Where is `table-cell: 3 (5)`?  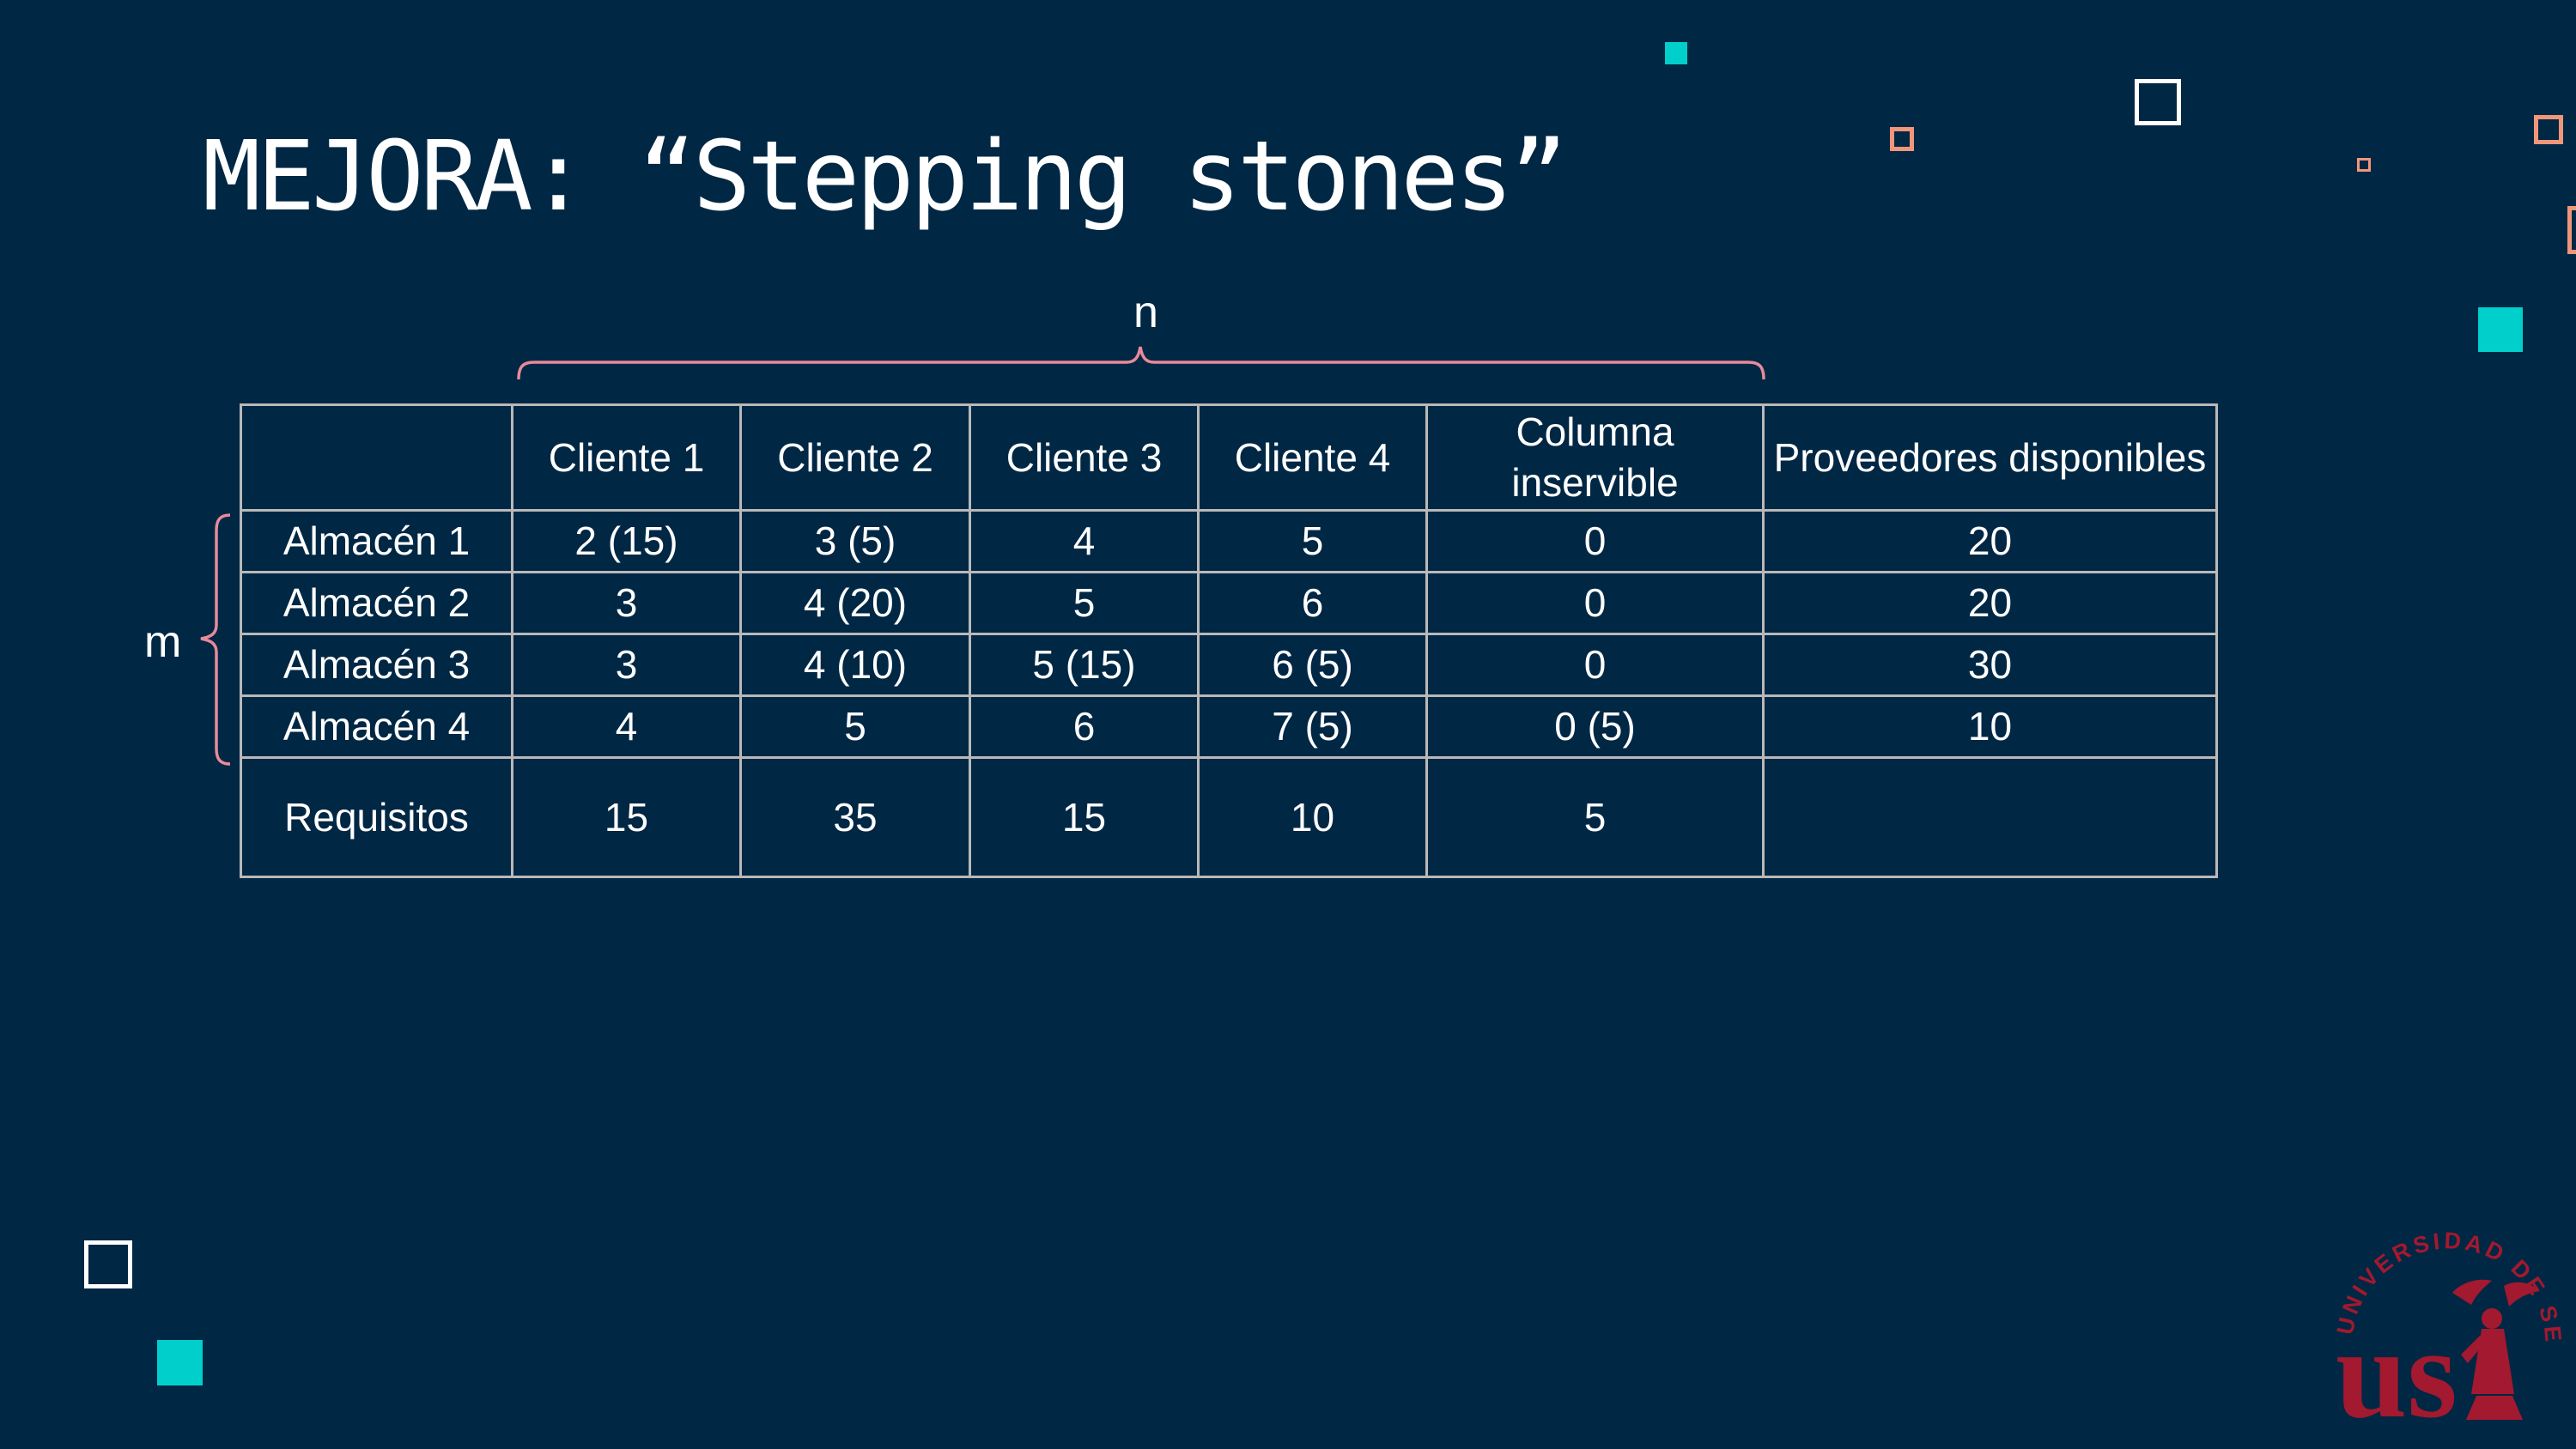
table-cell: 3 (5) is located at coordinates (855, 541).